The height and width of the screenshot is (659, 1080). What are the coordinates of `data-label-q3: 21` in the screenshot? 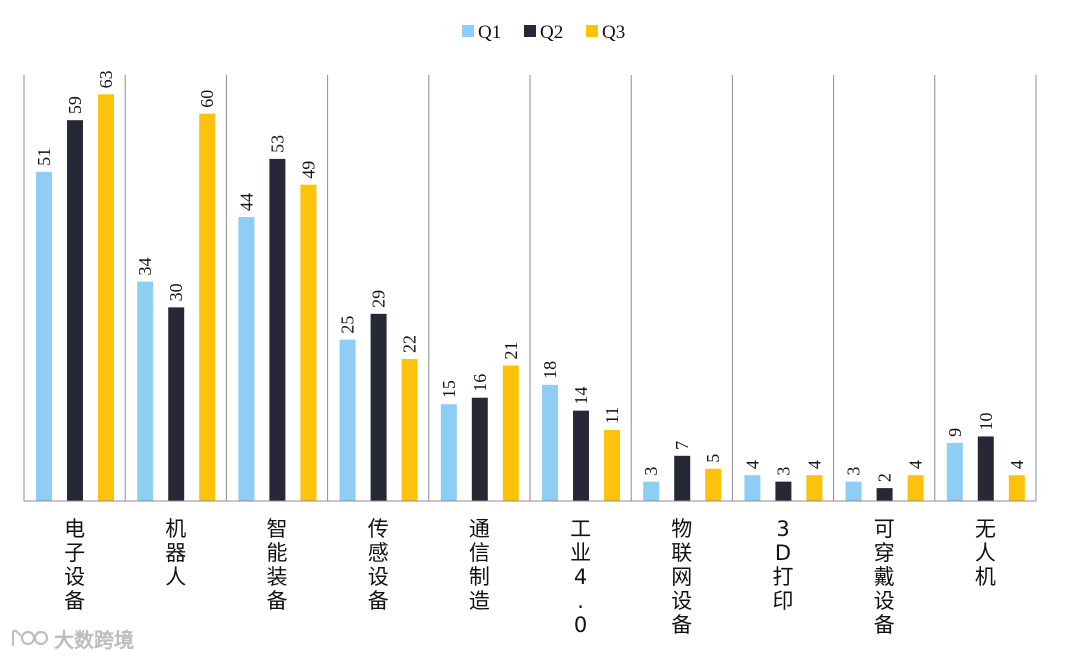 It's located at (511, 350).